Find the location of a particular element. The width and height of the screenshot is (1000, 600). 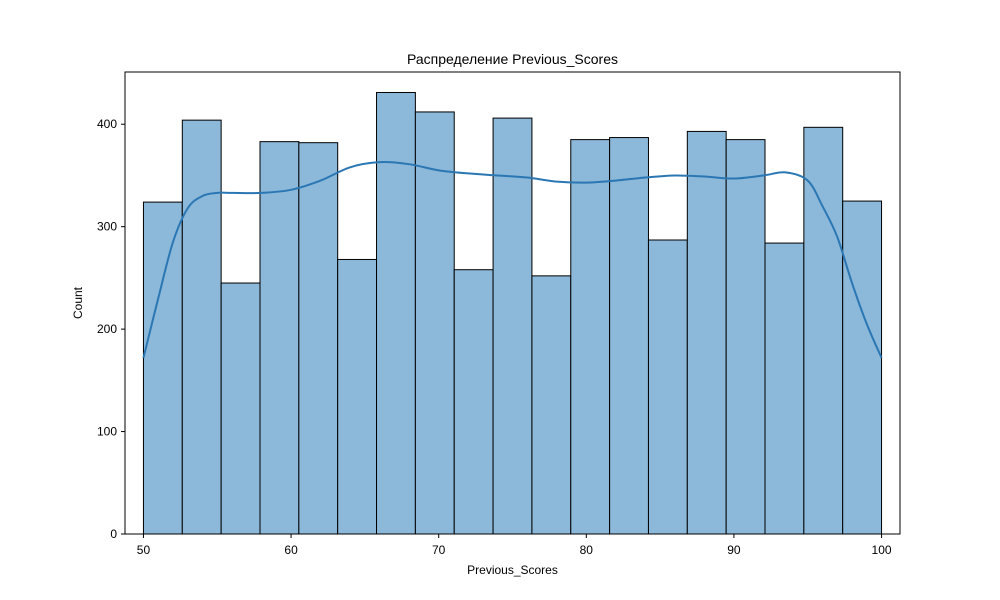

y-axis-ticks: 0 100 200 300 400 is located at coordinates (111, 329).